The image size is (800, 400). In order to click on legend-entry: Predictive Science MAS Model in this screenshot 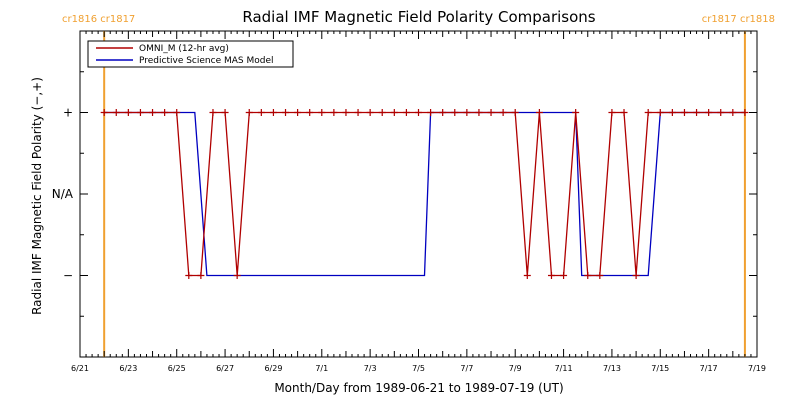, I will do `click(206, 61)`.